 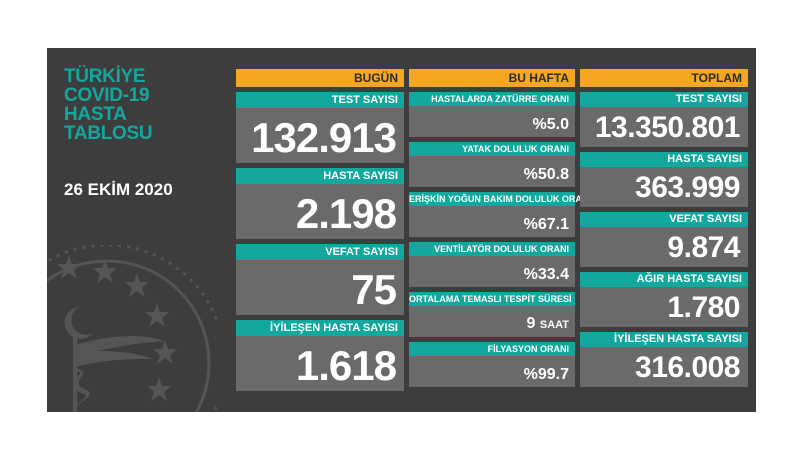 What do you see at coordinates (667, 127) in the screenshot?
I see `card-value: 13.350.801` at bounding box center [667, 127].